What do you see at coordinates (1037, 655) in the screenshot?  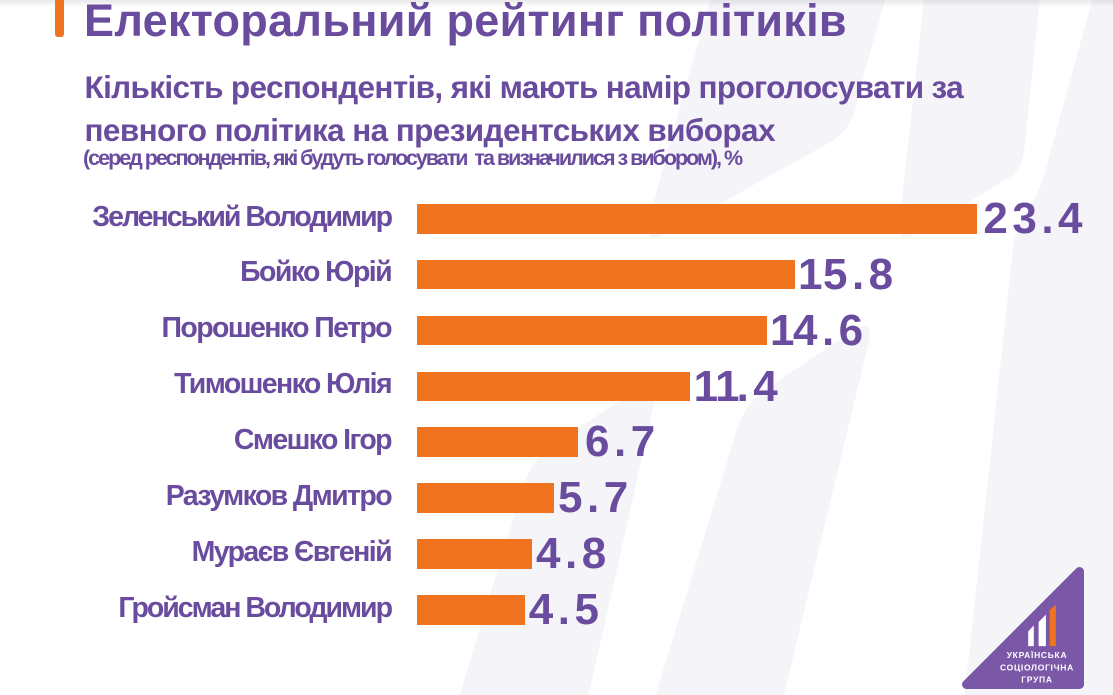 I see `svg-text: УКРАЇНСЬКА` at bounding box center [1037, 655].